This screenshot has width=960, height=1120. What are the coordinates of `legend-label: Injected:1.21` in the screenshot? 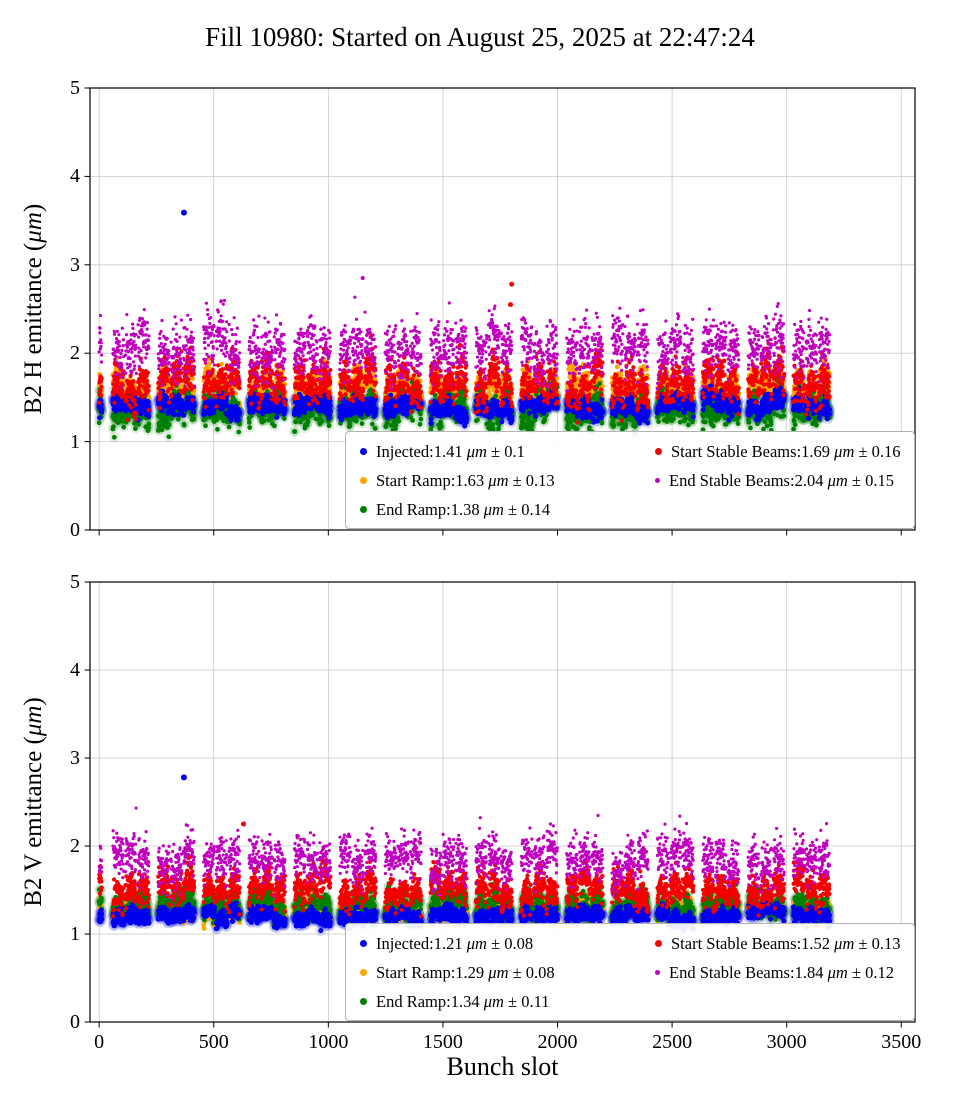 It's located at (421, 943).